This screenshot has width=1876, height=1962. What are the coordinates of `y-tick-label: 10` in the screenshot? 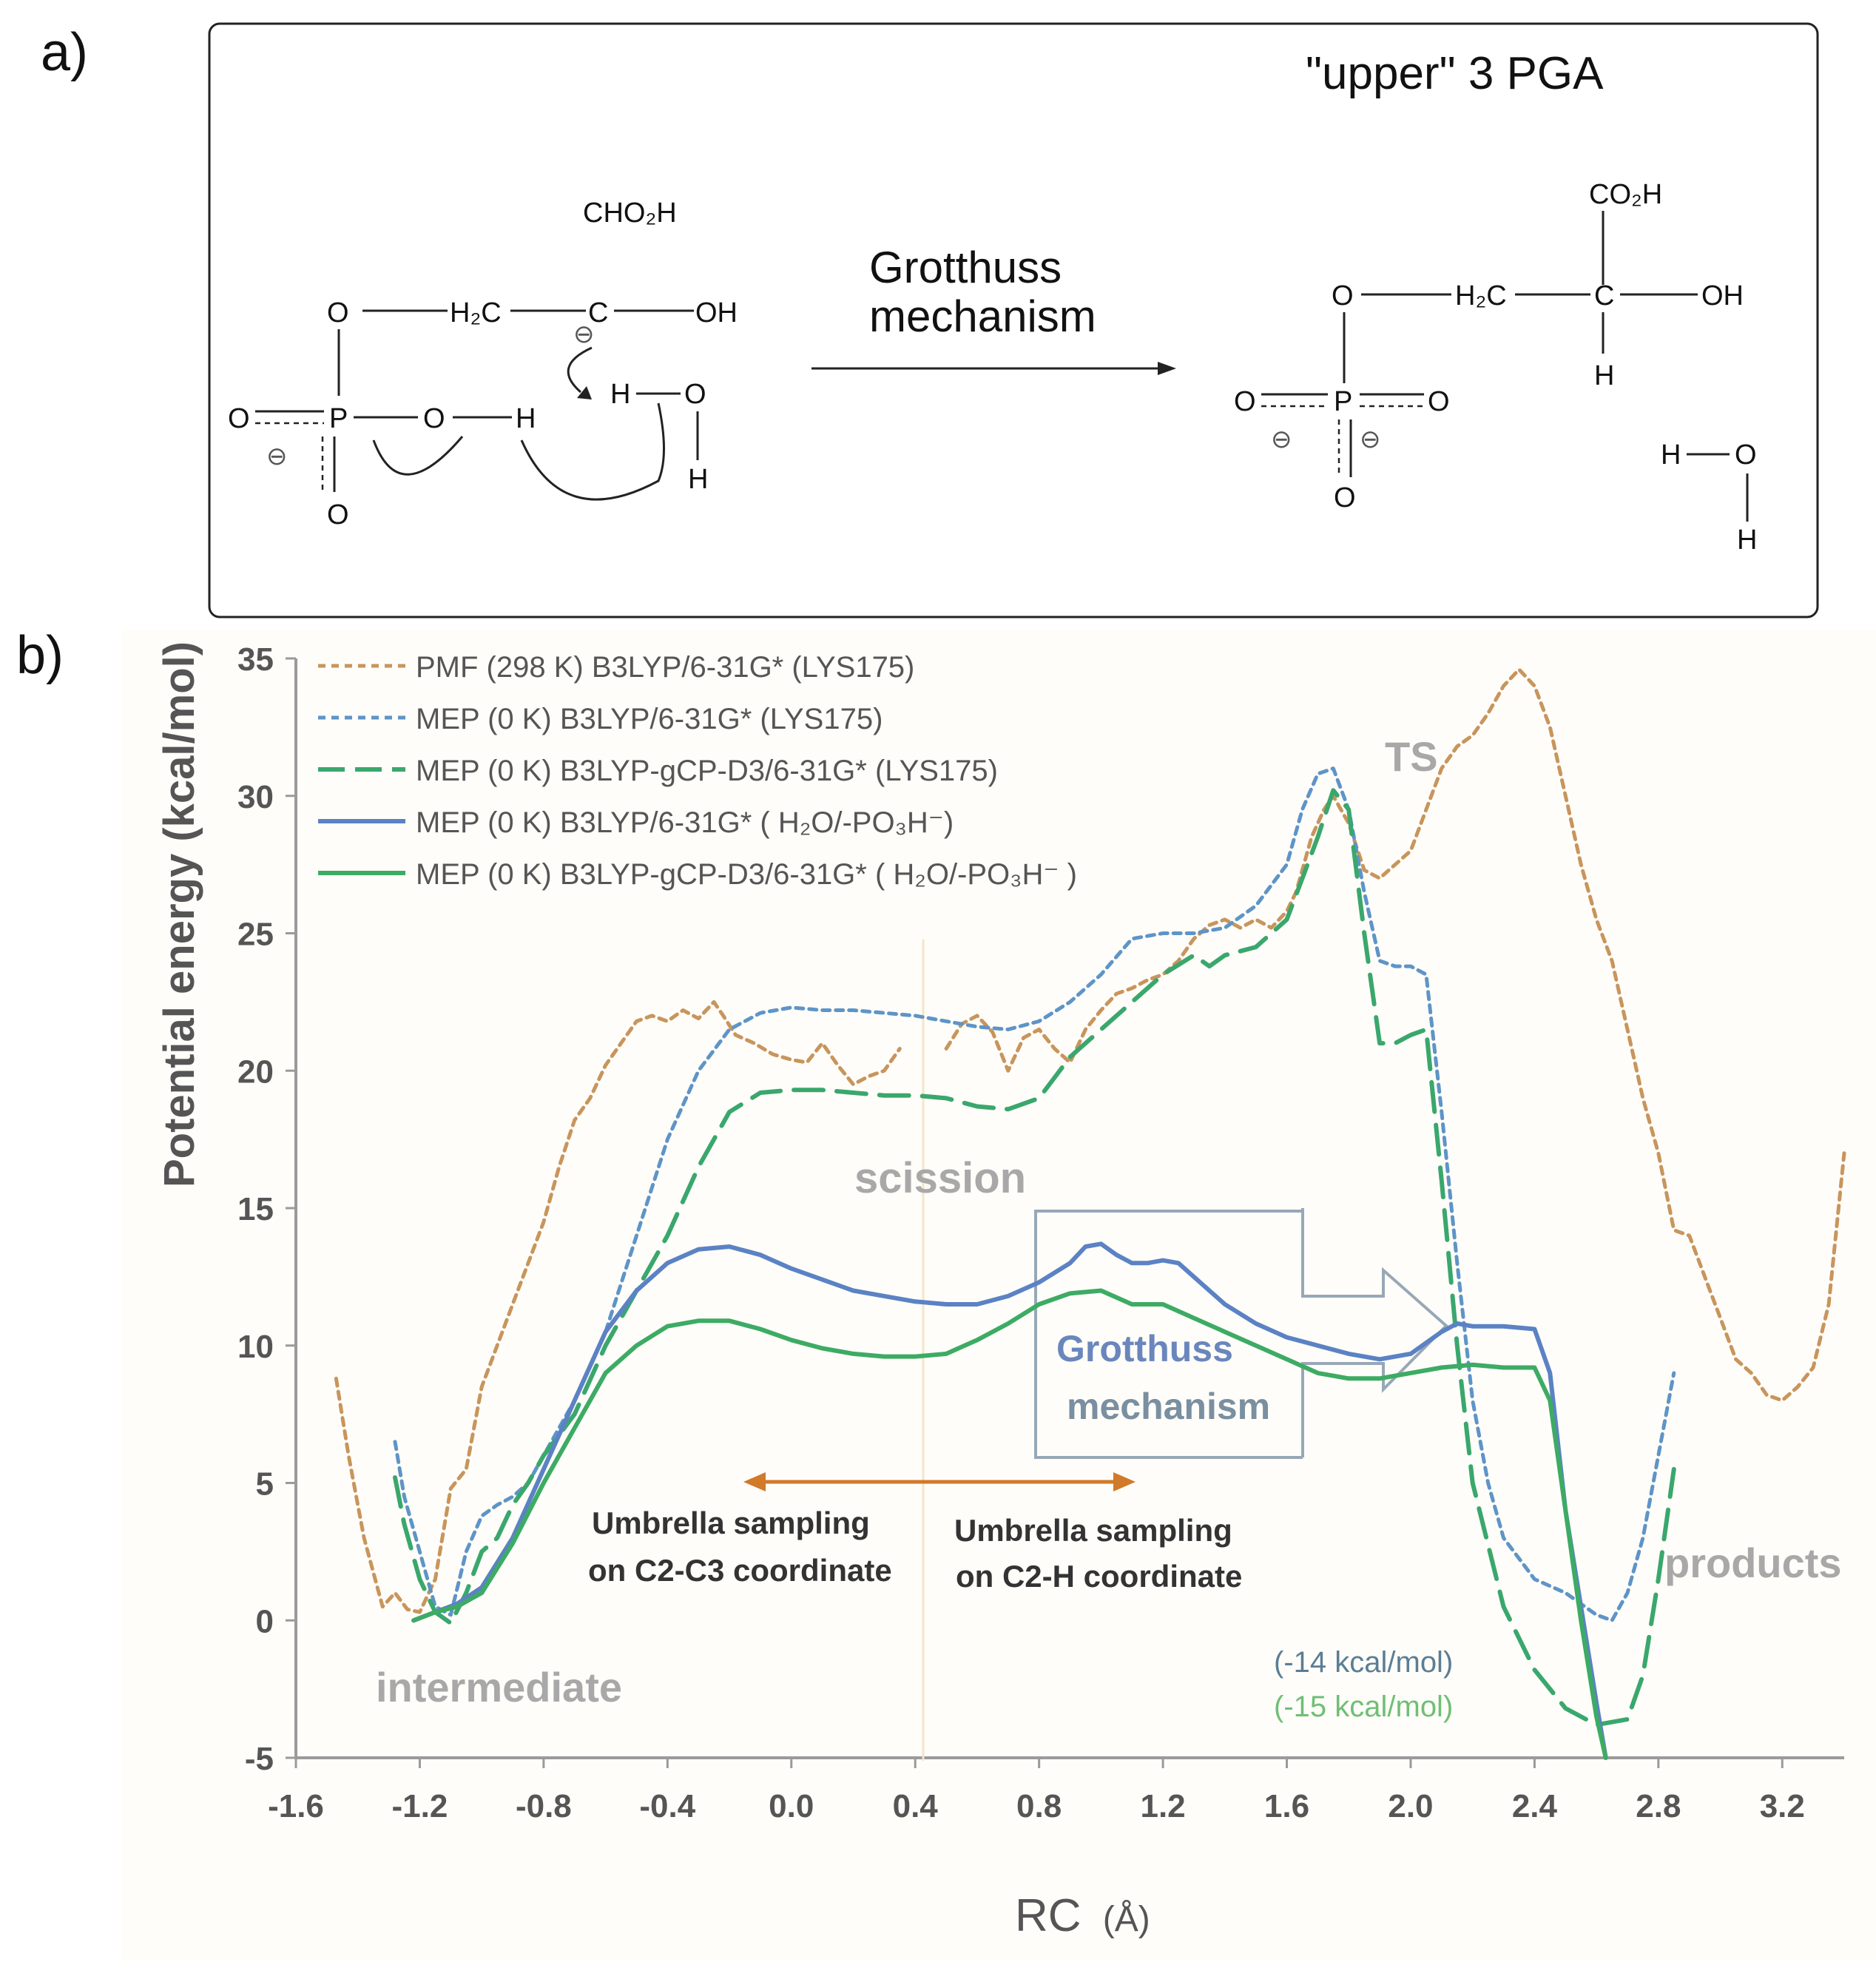 It's located at (256, 1347).